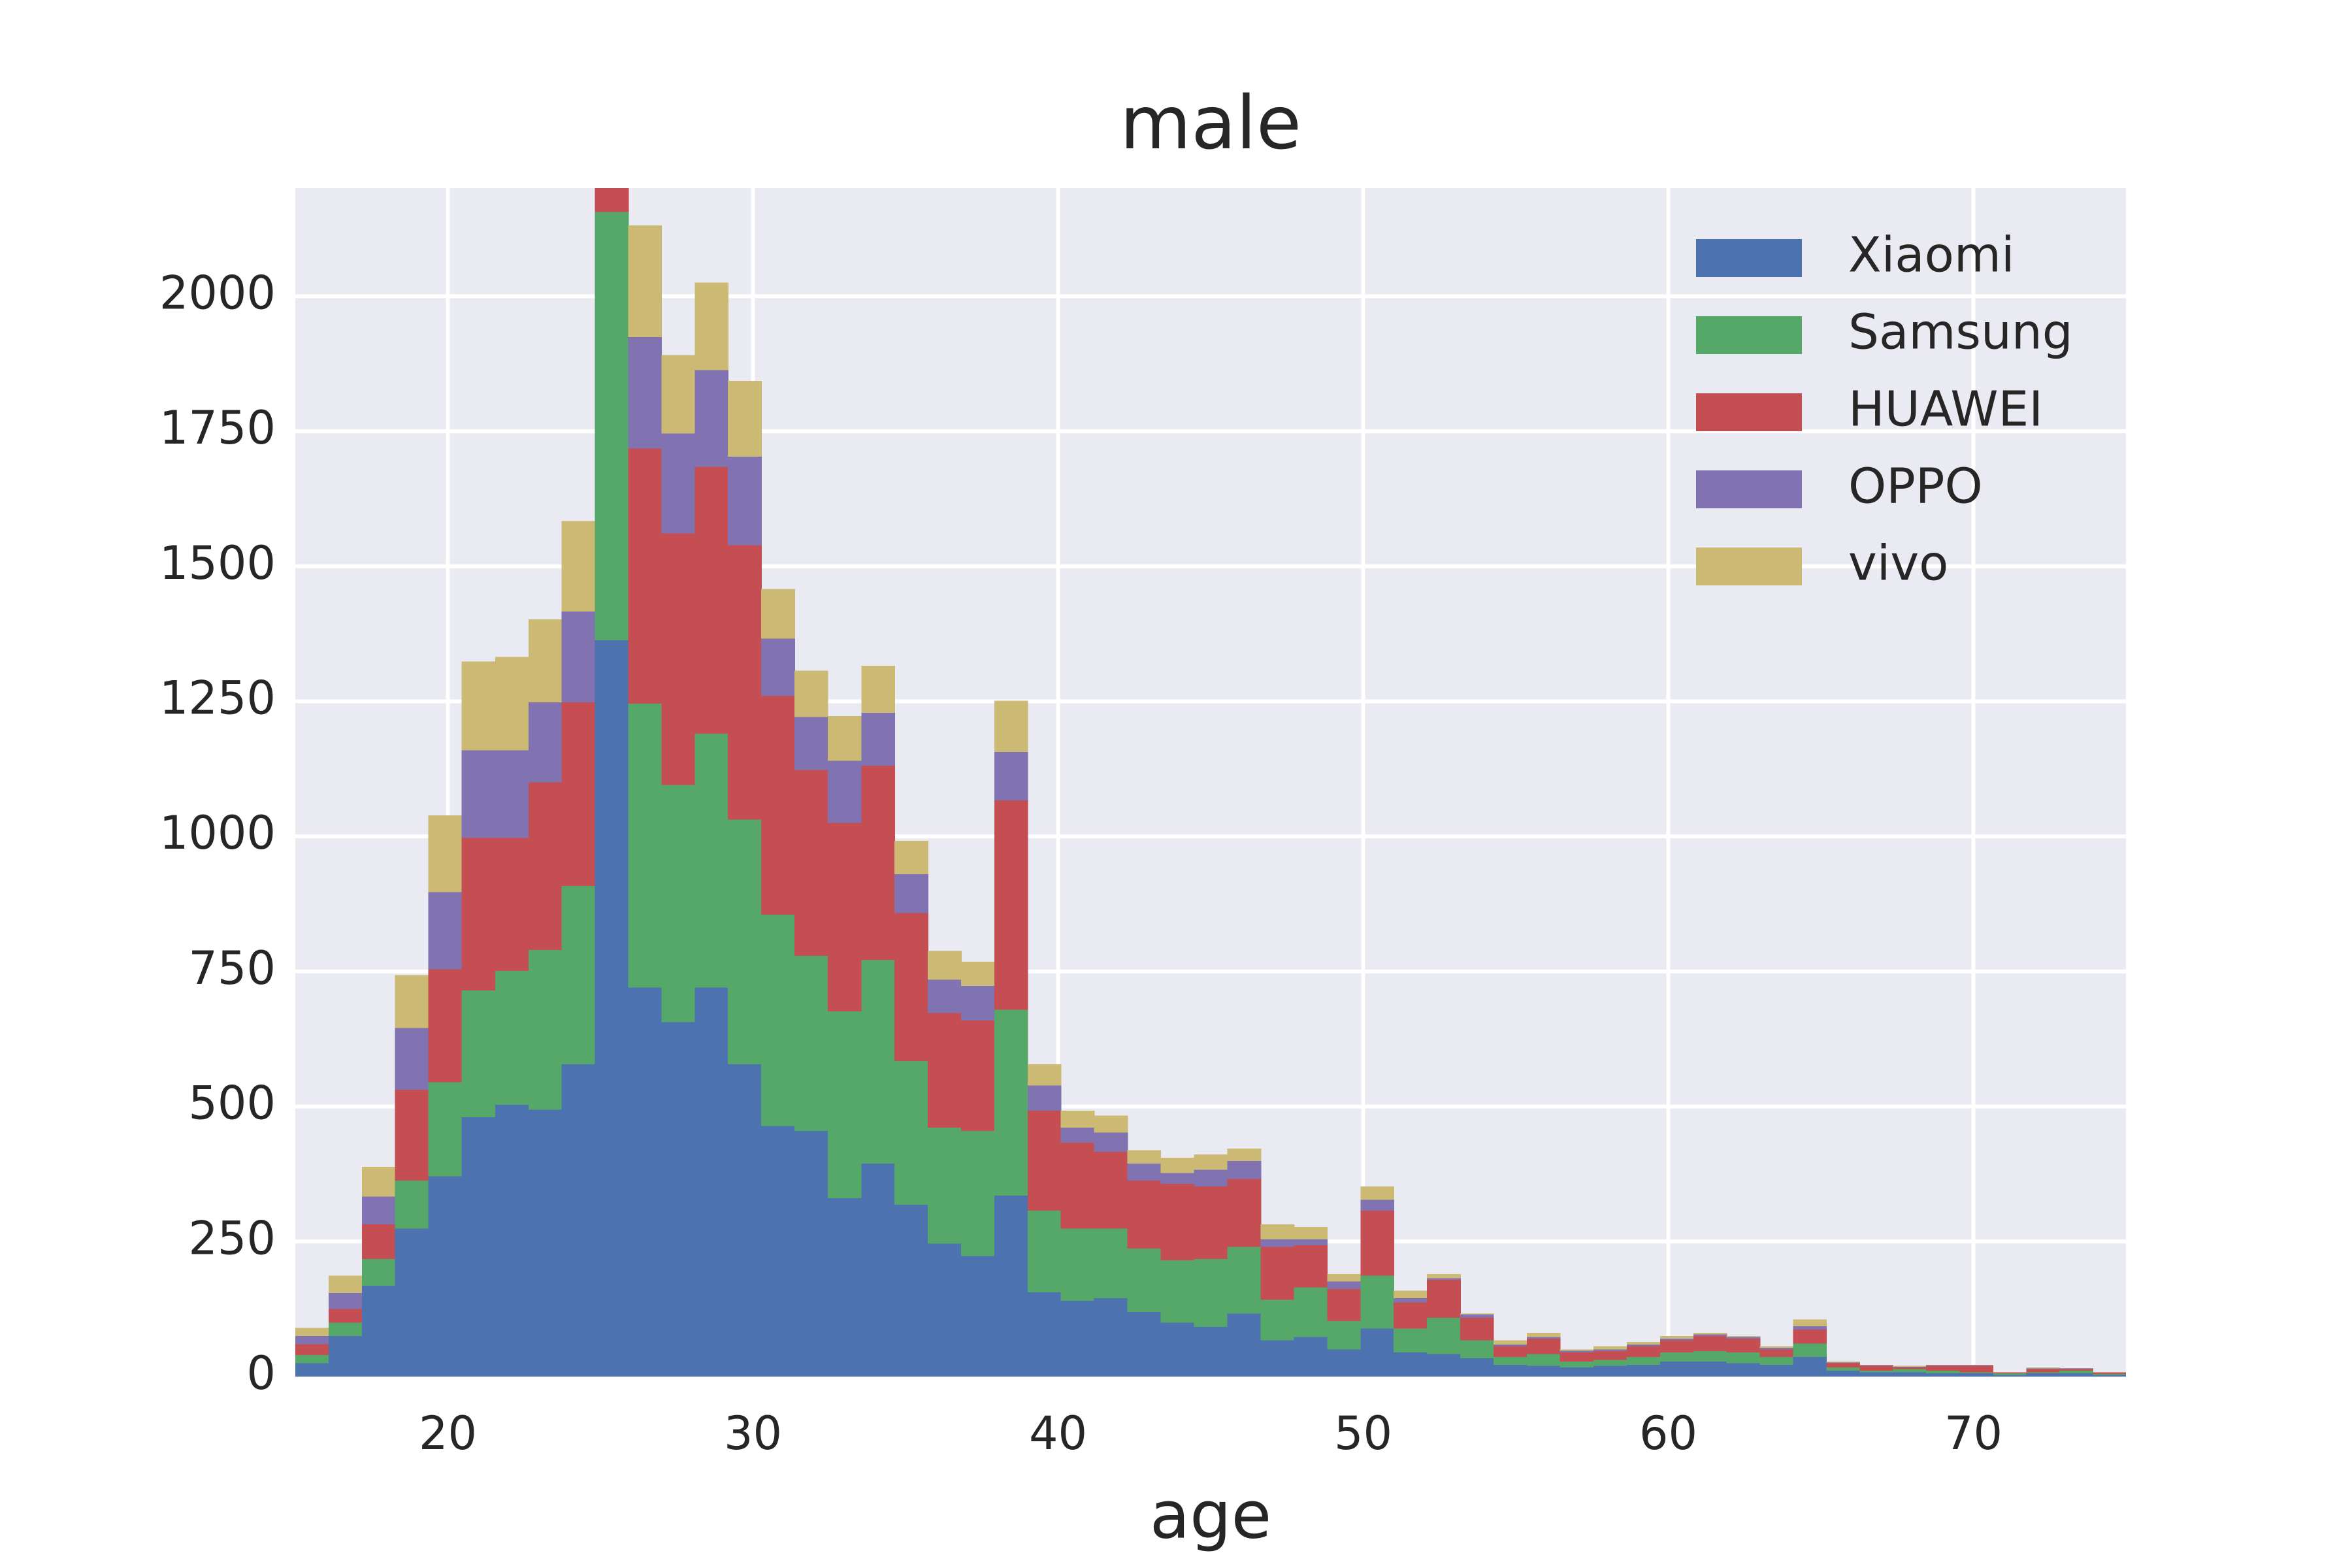 The width and height of the screenshot is (2352, 1568). What do you see at coordinates (261, 1373) in the screenshot?
I see `y-tick-label: 0` at bounding box center [261, 1373].